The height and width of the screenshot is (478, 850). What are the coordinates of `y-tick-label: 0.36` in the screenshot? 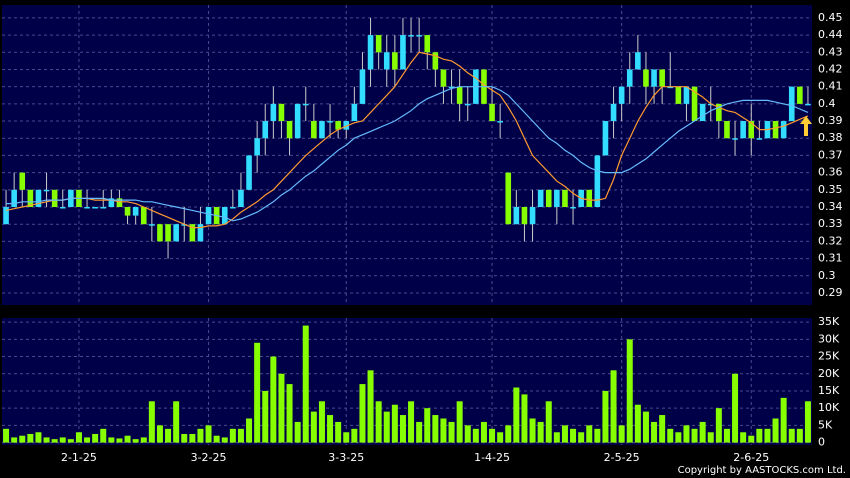 It's located at (830, 172).